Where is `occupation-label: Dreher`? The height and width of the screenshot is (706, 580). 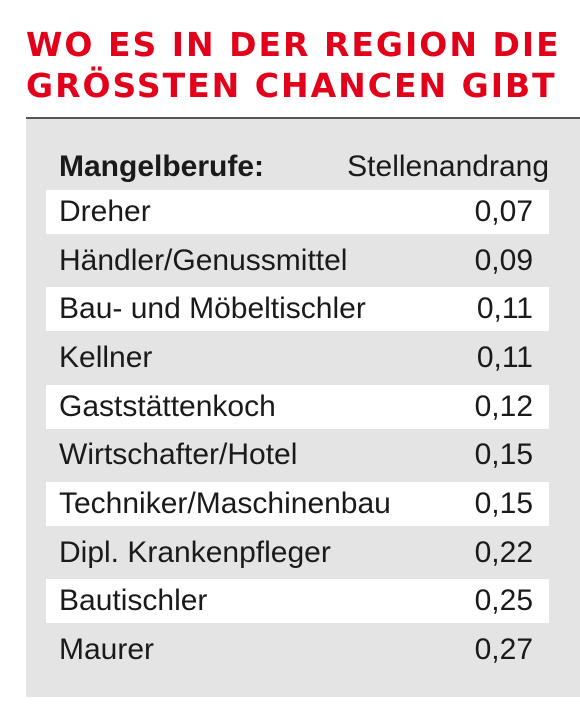
occupation-label: Dreher is located at coordinates (105, 211).